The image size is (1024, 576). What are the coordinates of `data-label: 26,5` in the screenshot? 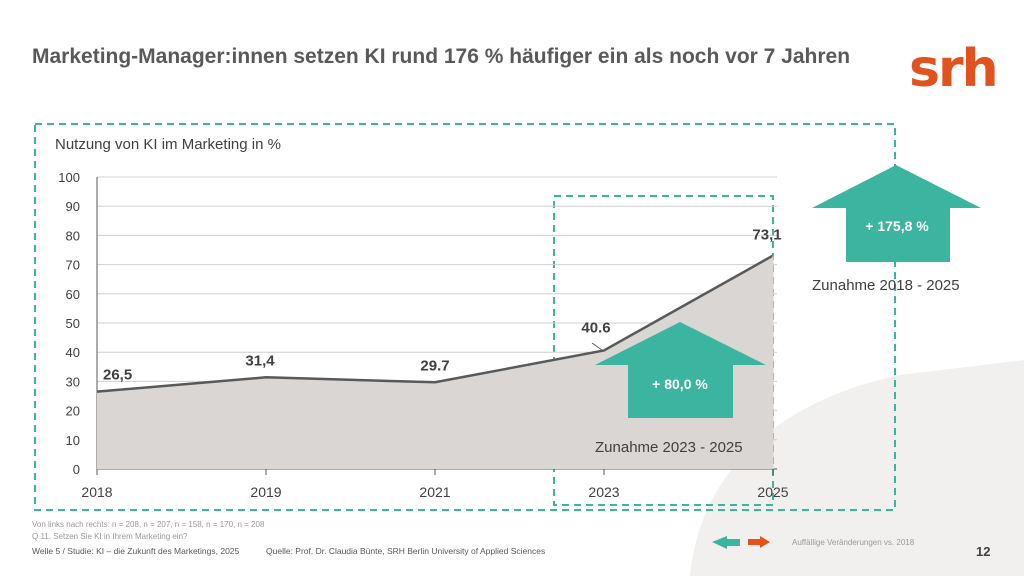 It's located at (117, 375).